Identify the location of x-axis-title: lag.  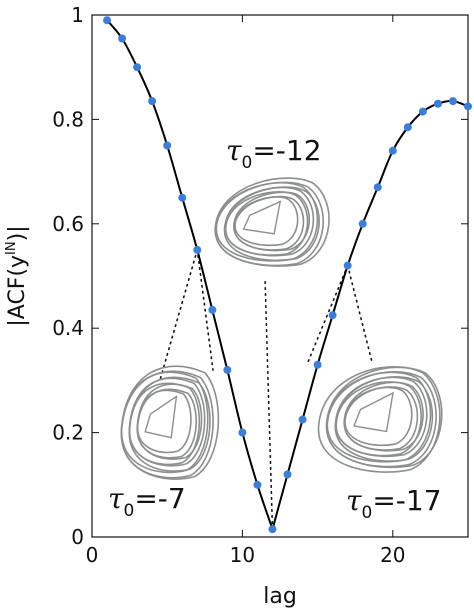
(280, 596).